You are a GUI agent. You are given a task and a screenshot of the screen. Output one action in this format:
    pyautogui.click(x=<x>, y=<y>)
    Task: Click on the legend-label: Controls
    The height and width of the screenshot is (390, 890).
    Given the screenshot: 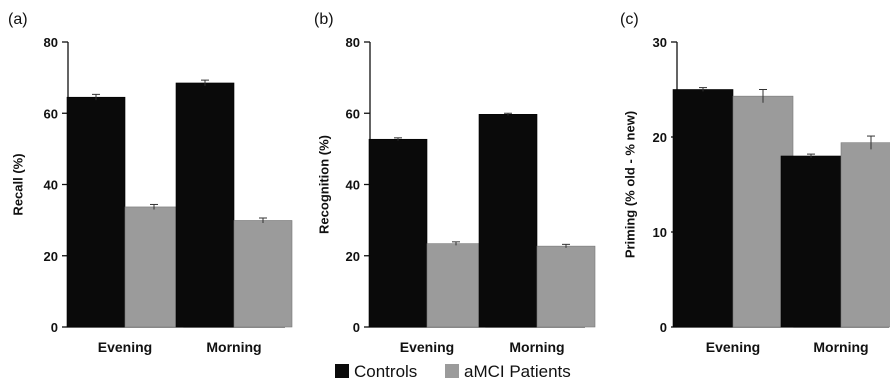 What is the action you would take?
    pyautogui.click(x=385, y=371)
    